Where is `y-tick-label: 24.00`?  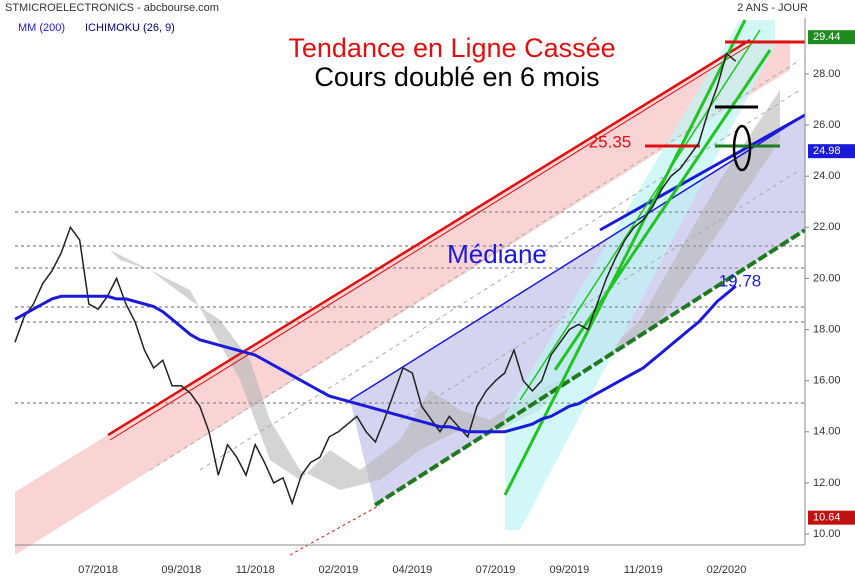
y-tick-label: 24.00 is located at coordinates (827, 176).